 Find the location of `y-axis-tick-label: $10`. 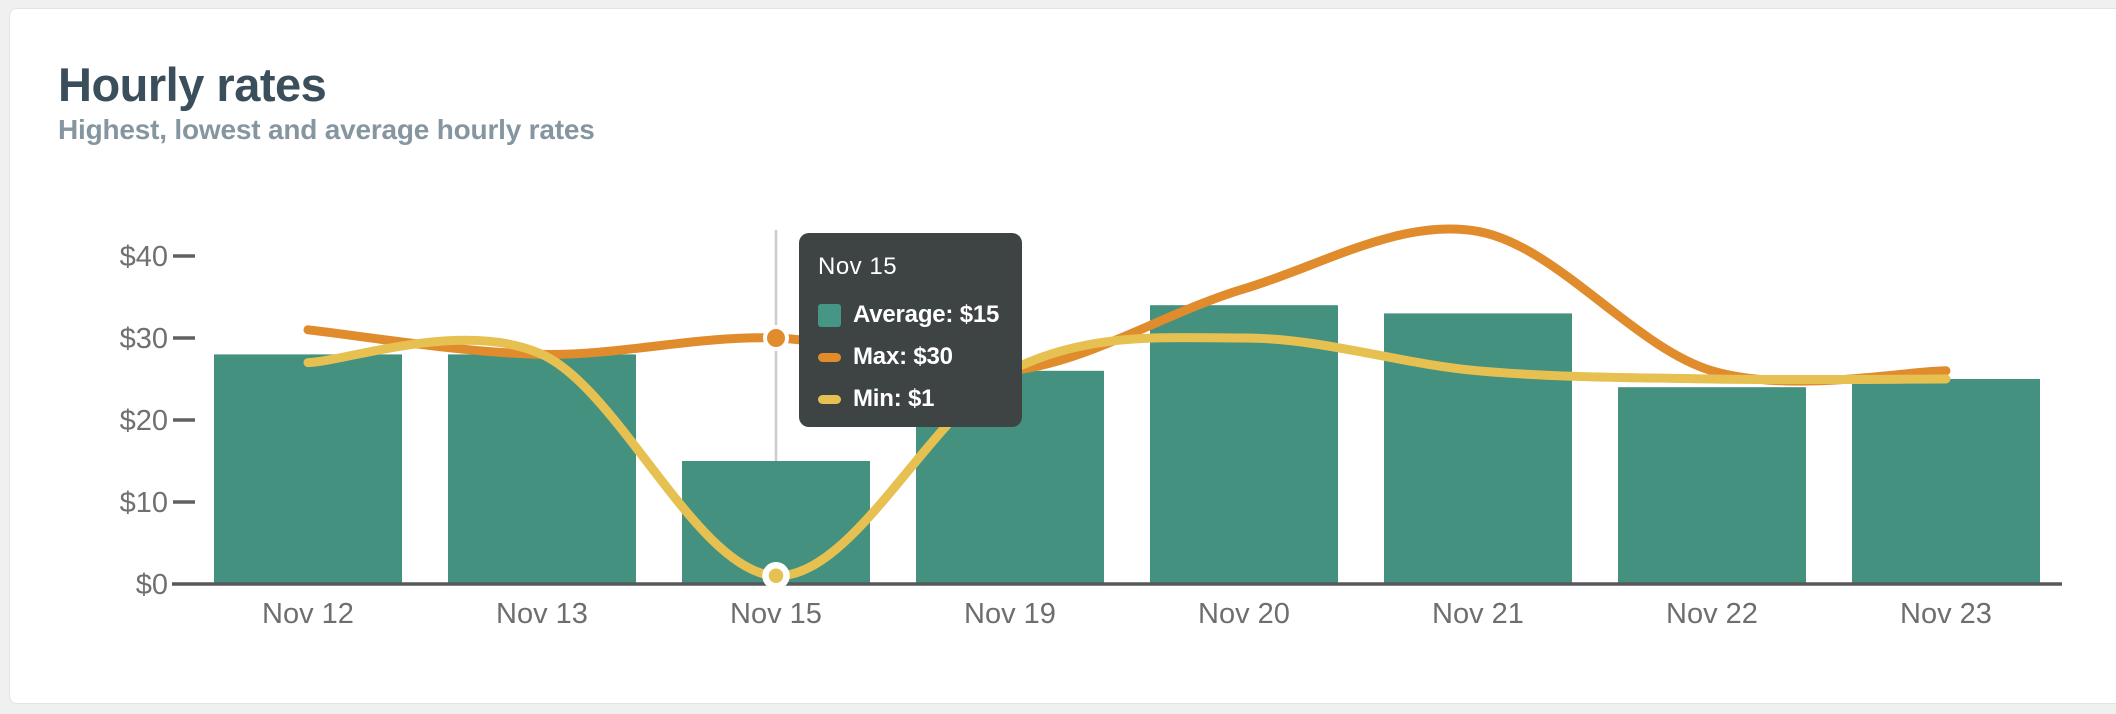

y-axis-tick-label: $10 is located at coordinates (144, 503).